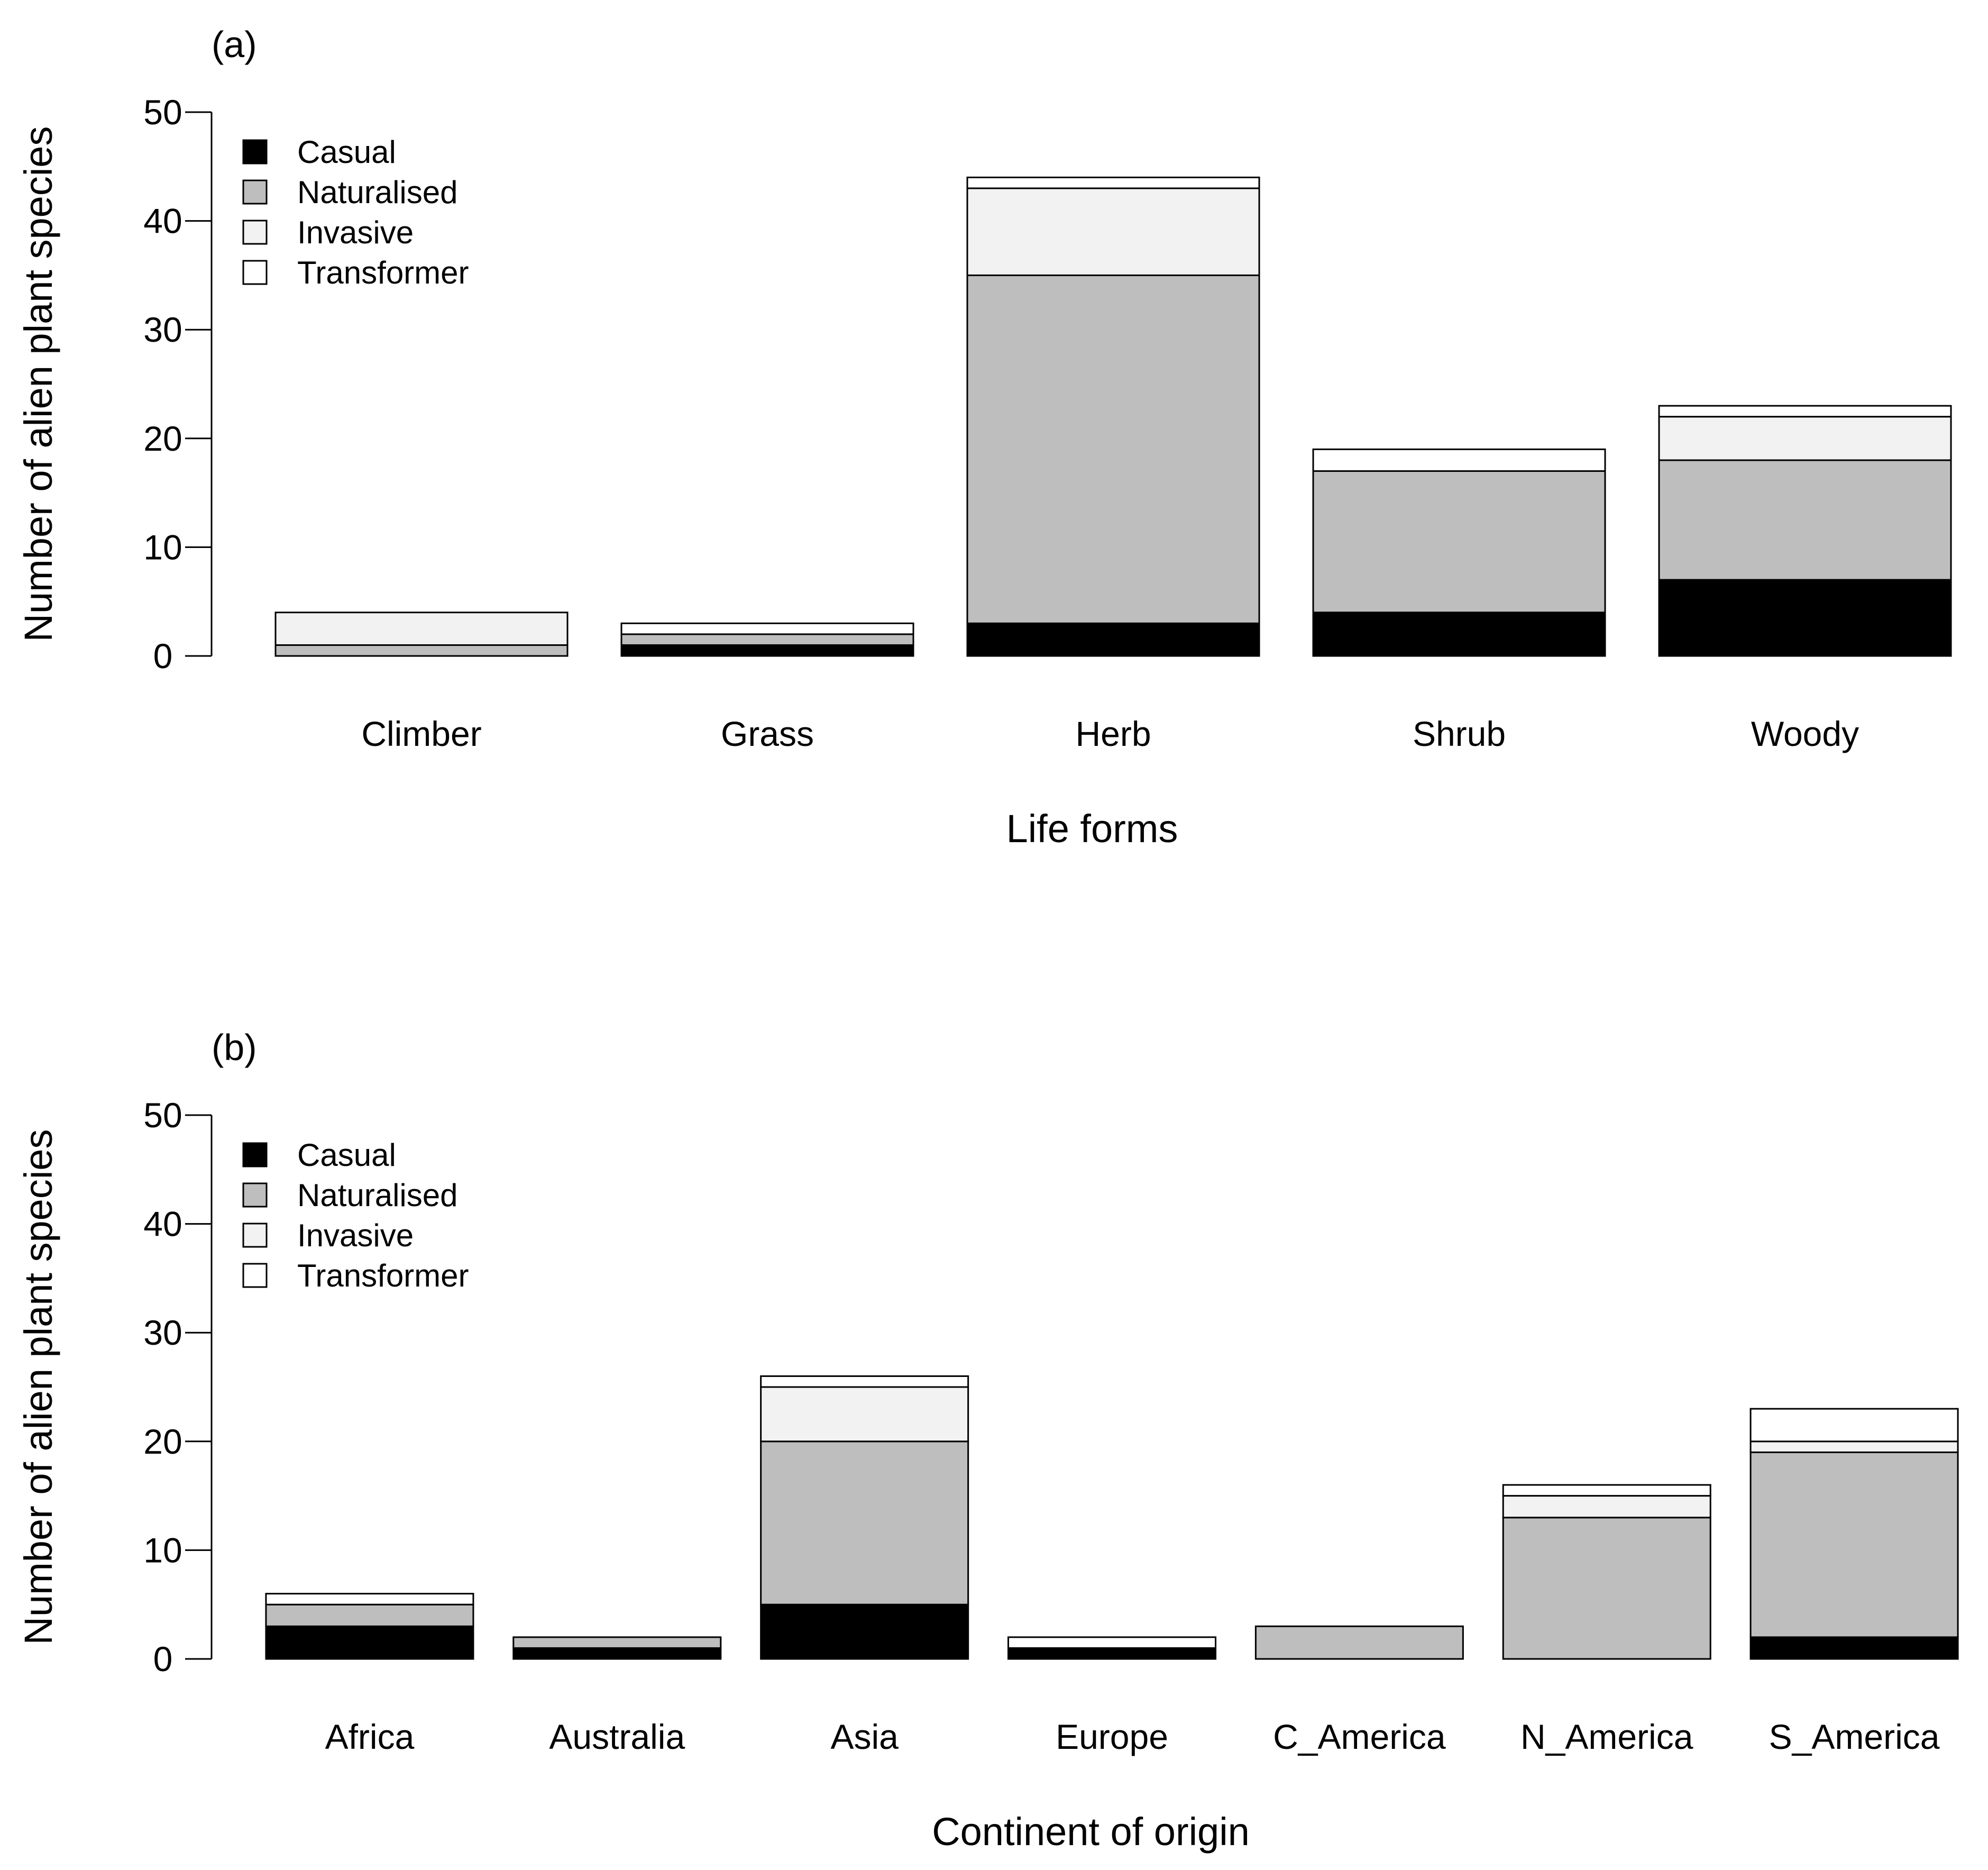 Image resolution: width=1988 pixels, height=1870 pixels. What do you see at coordinates (235, 44) in the screenshot?
I see `panel-label: (a)` at bounding box center [235, 44].